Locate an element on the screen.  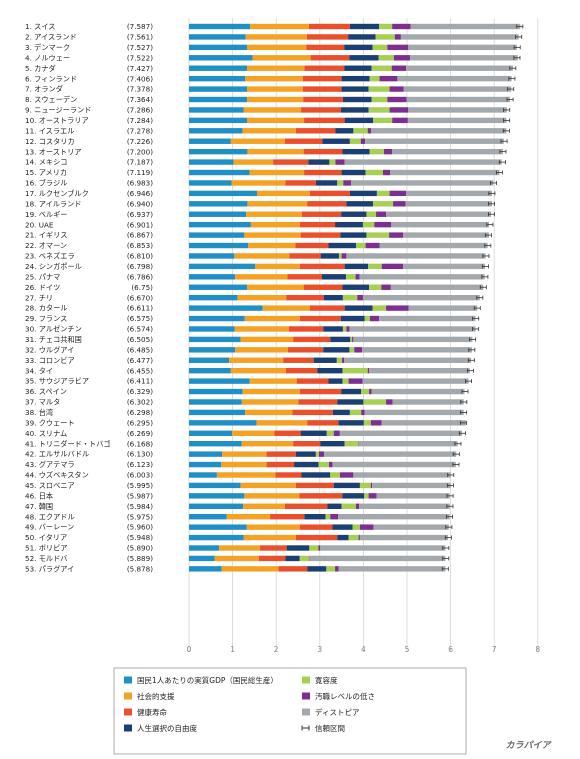
legend-label: 社会的支援 is located at coordinates (156, 696).